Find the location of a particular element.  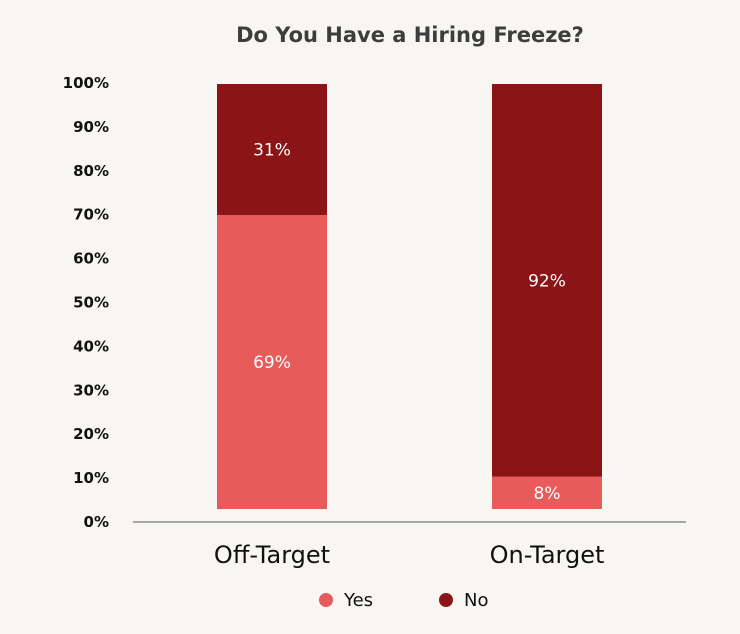

data-label: 31% is located at coordinates (272, 150).